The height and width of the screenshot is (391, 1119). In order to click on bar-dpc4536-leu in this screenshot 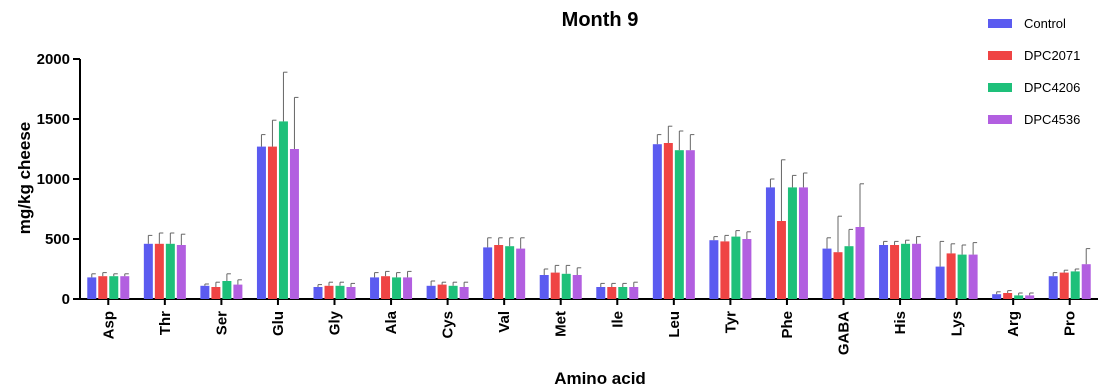, I will do `click(690, 224)`.